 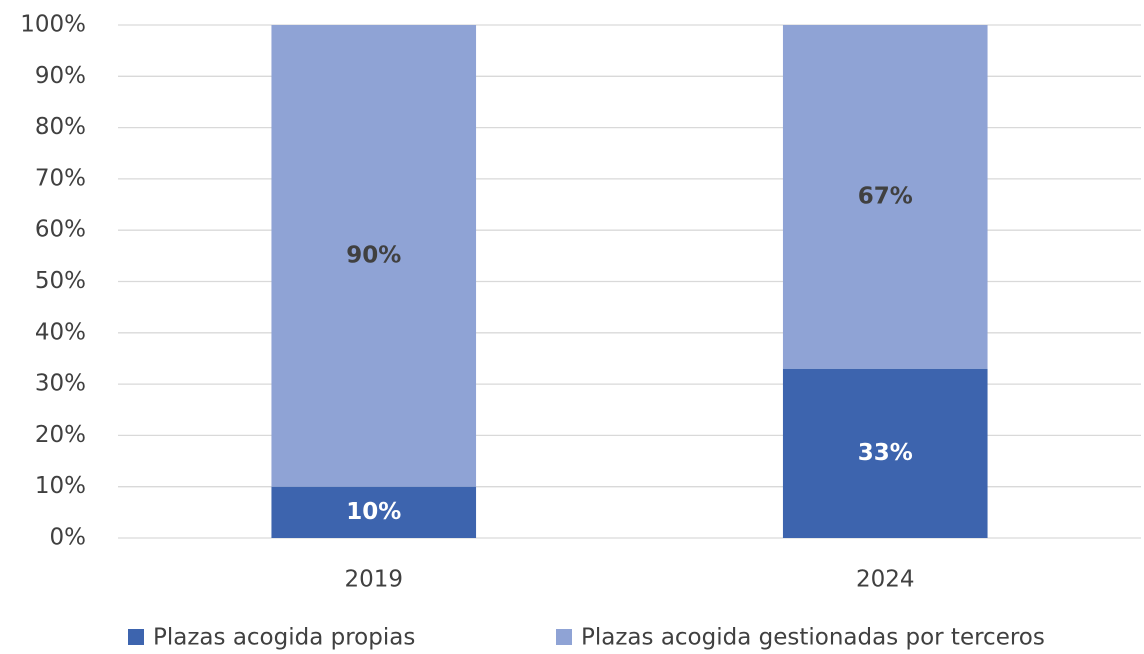 I want to click on data-label: 10%, so click(x=373, y=512).